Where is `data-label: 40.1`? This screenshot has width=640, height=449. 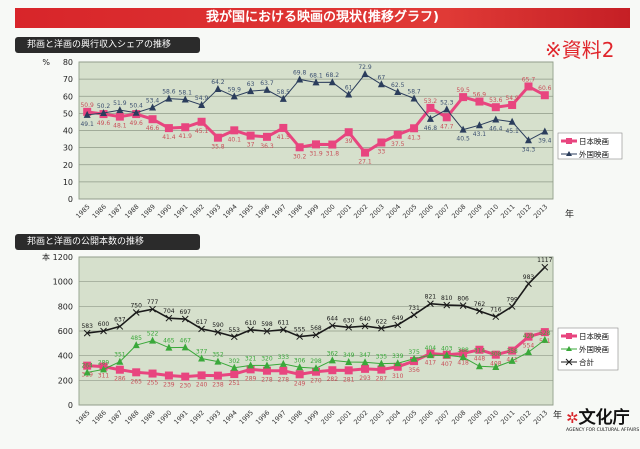 data-label: 40.1 is located at coordinates (235, 139).